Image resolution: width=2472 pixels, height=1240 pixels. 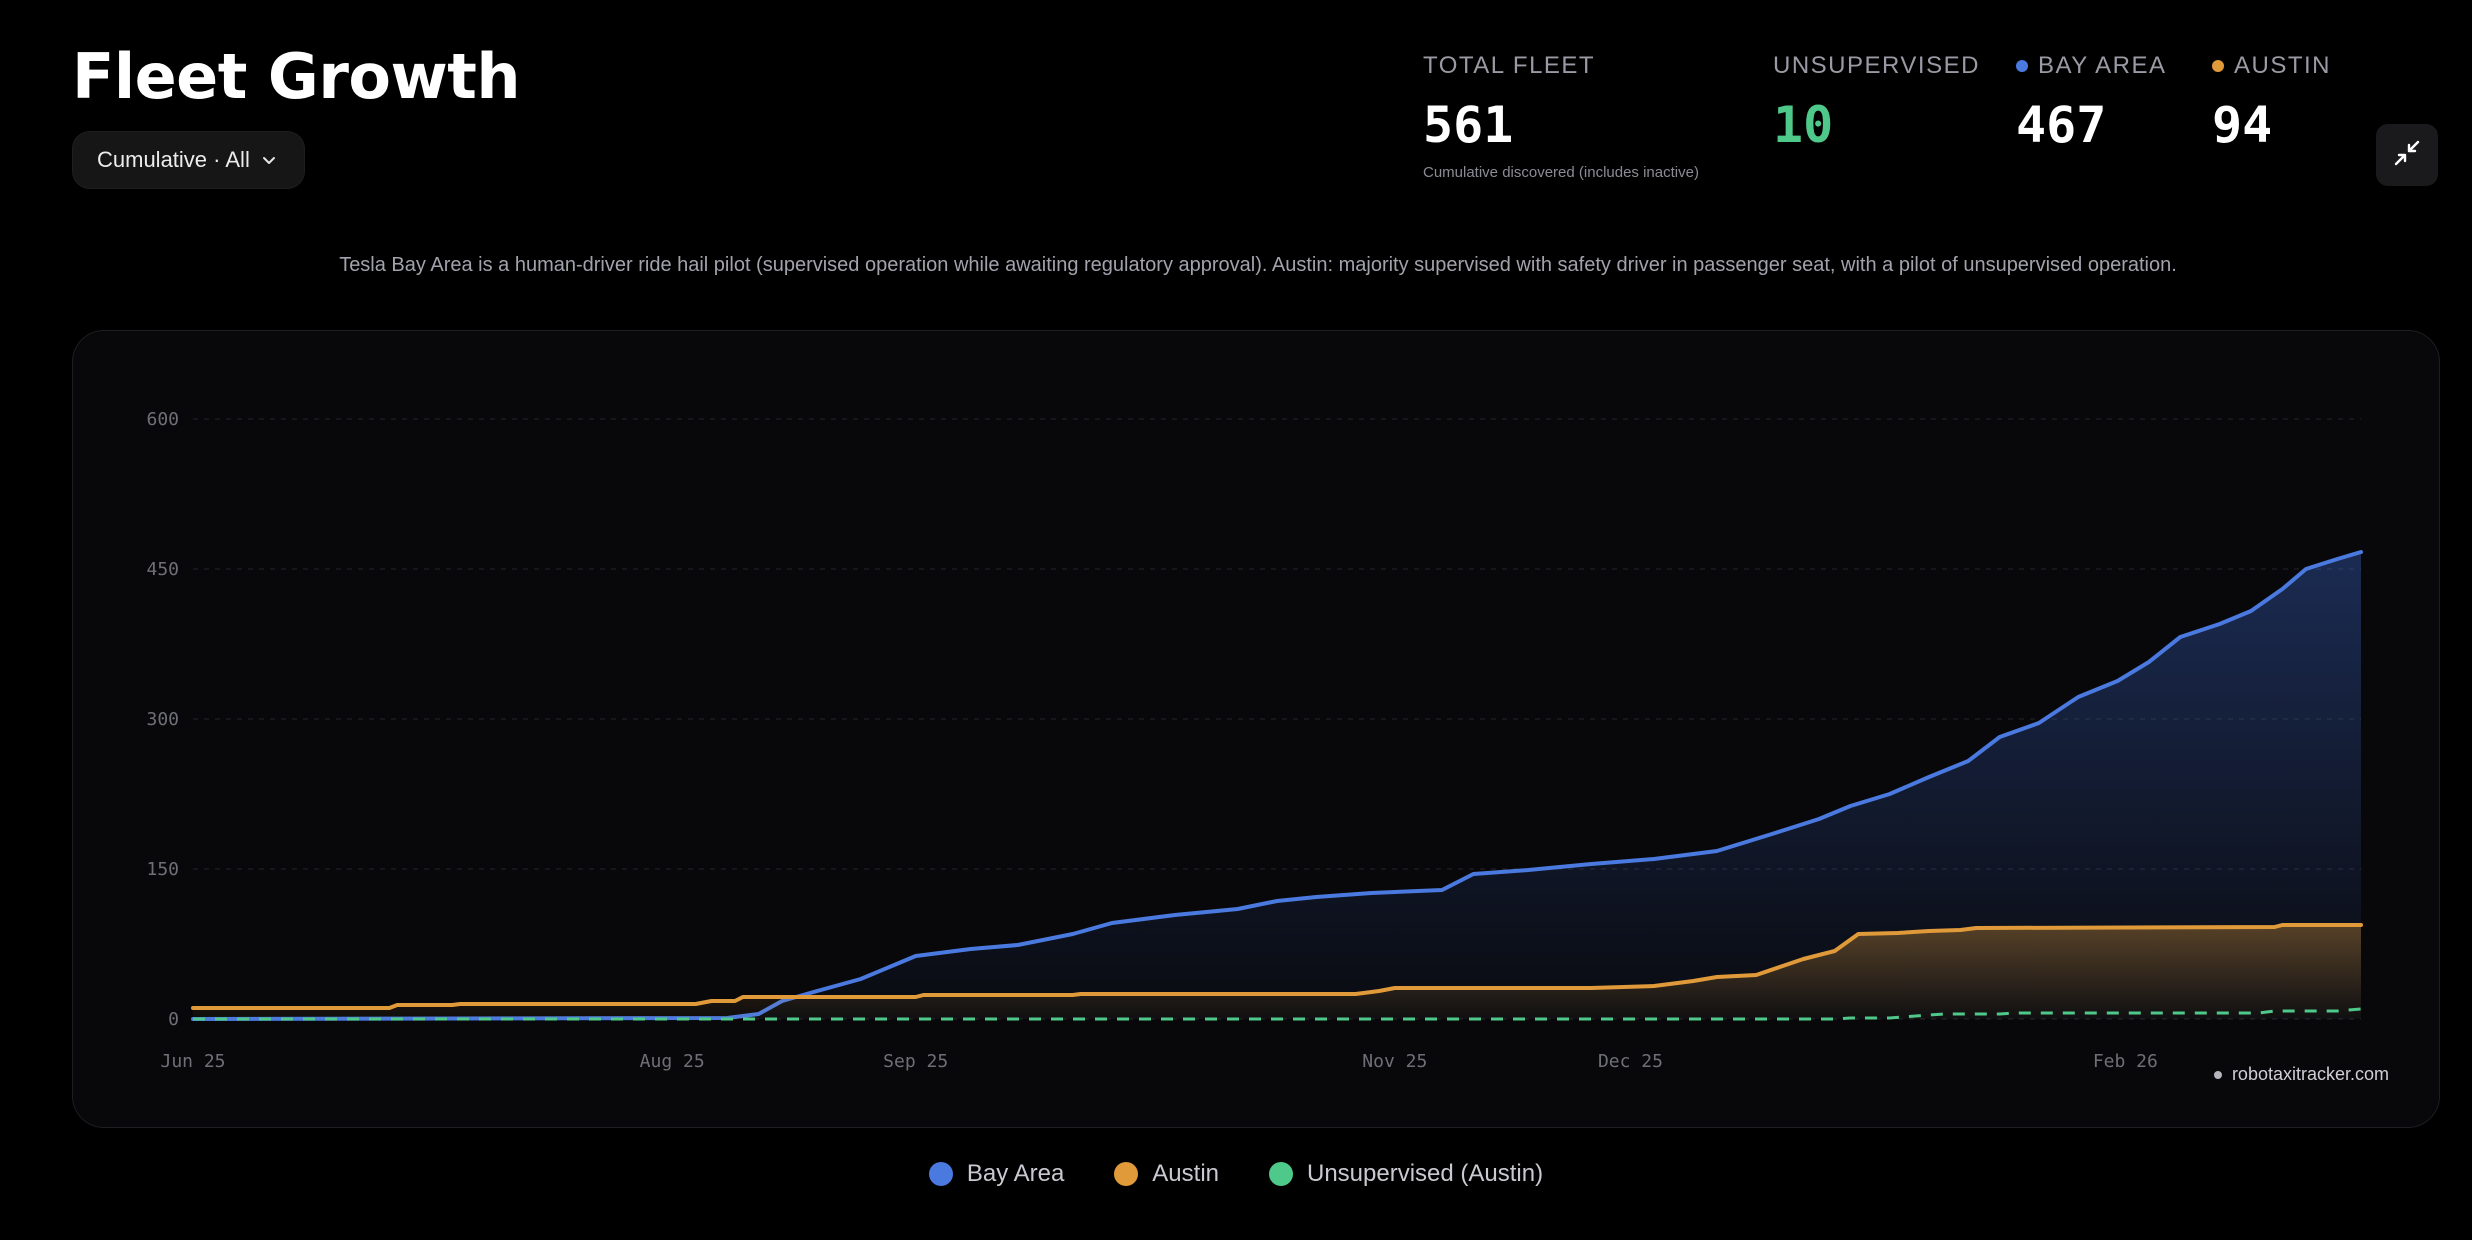 What do you see at coordinates (672, 1061) in the screenshot?
I see `x-tick-label: Aug 25` at bounding box center [672, 1061].